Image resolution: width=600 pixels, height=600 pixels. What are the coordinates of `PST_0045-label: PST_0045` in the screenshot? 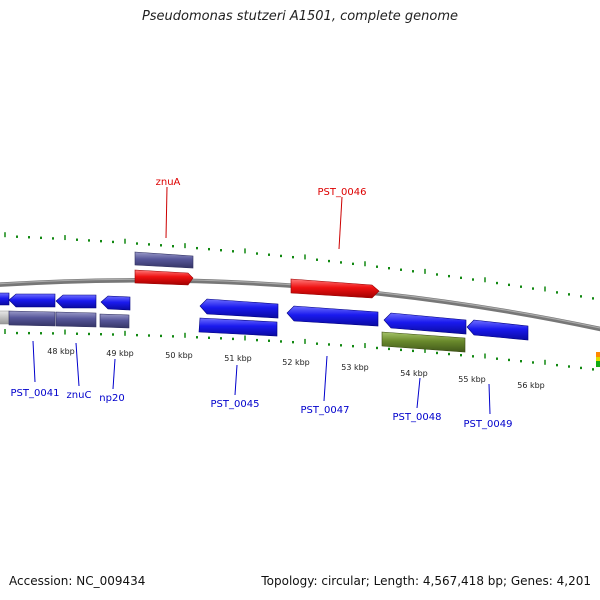 It's located at (235, 404).